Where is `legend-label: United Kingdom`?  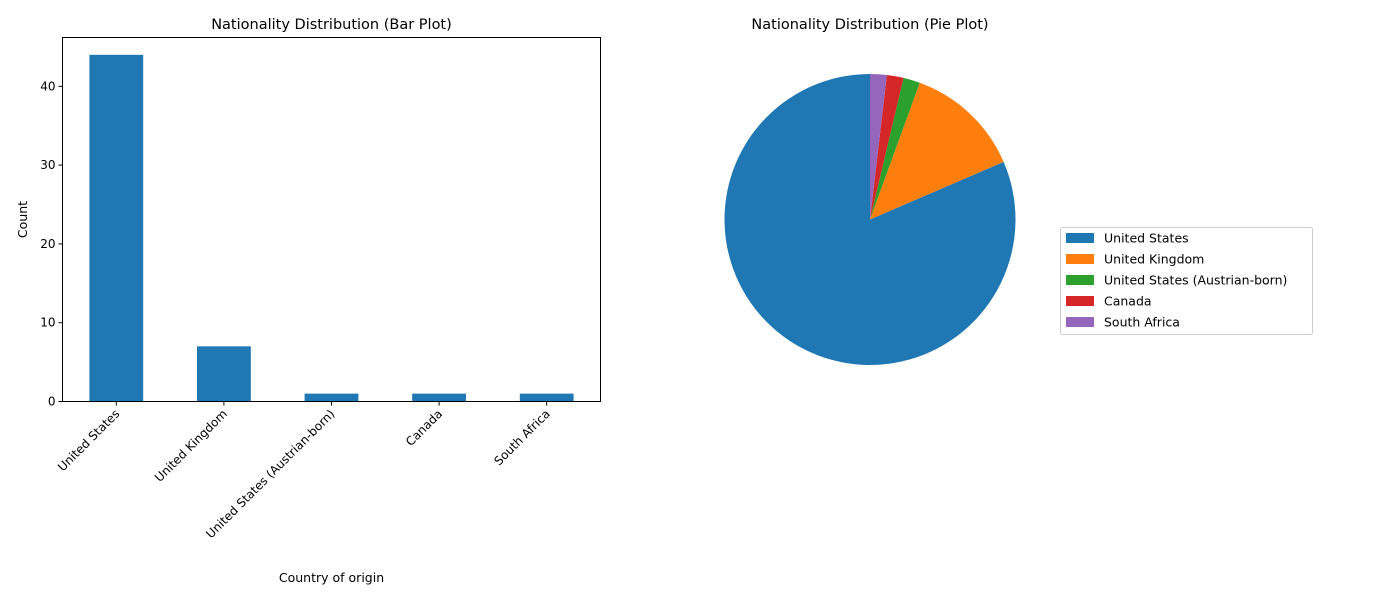
legend-label: United Kingdom is located at coordinates (1154, 259).